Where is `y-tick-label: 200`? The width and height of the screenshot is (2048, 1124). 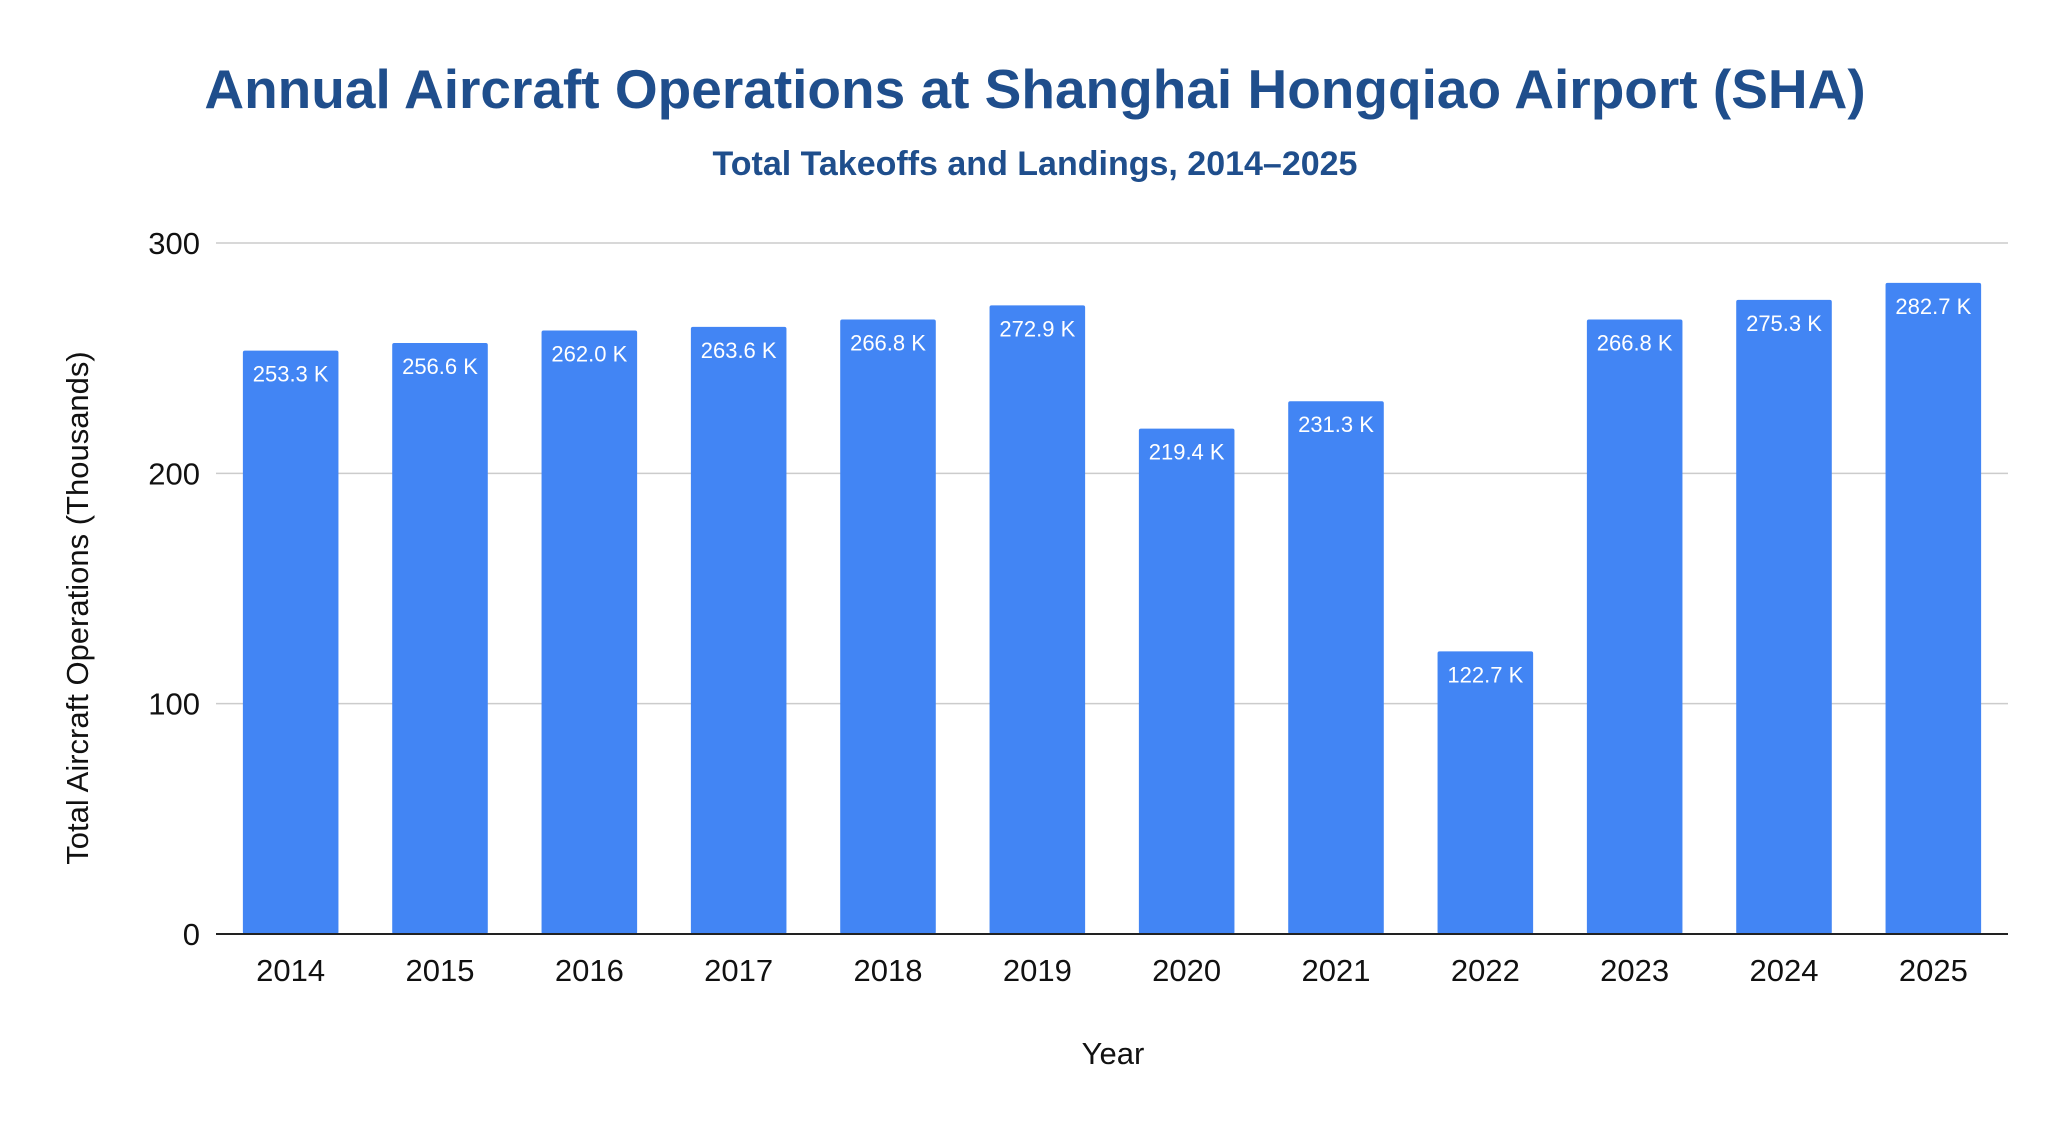 y-tick-label: 200 is located at coordinates (174, 473).